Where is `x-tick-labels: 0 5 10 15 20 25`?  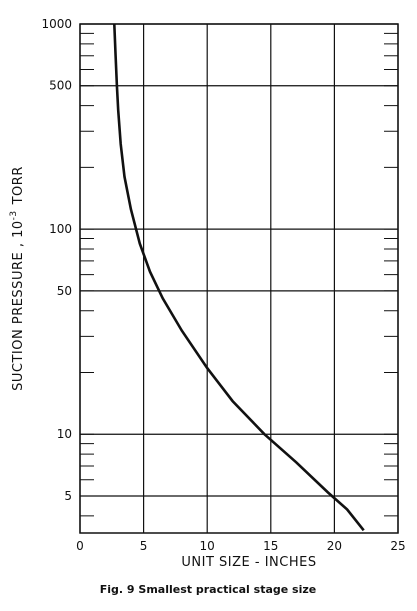
x-tick-labels: 0 5 10 15 20 25 is located at coordinates (240, 546).